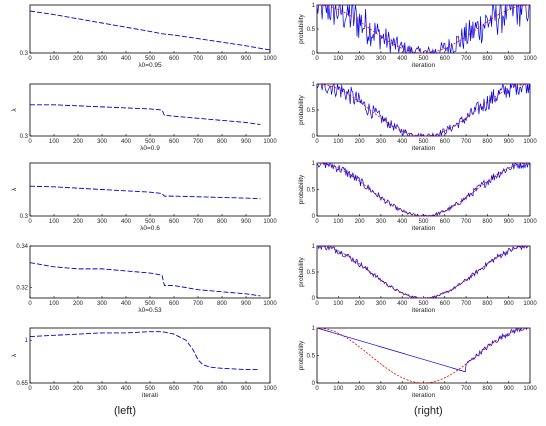 The height and width of the screenshot is (426, 546). I want to click on x-axis-label: λ0=0.53, so click(150, 310).